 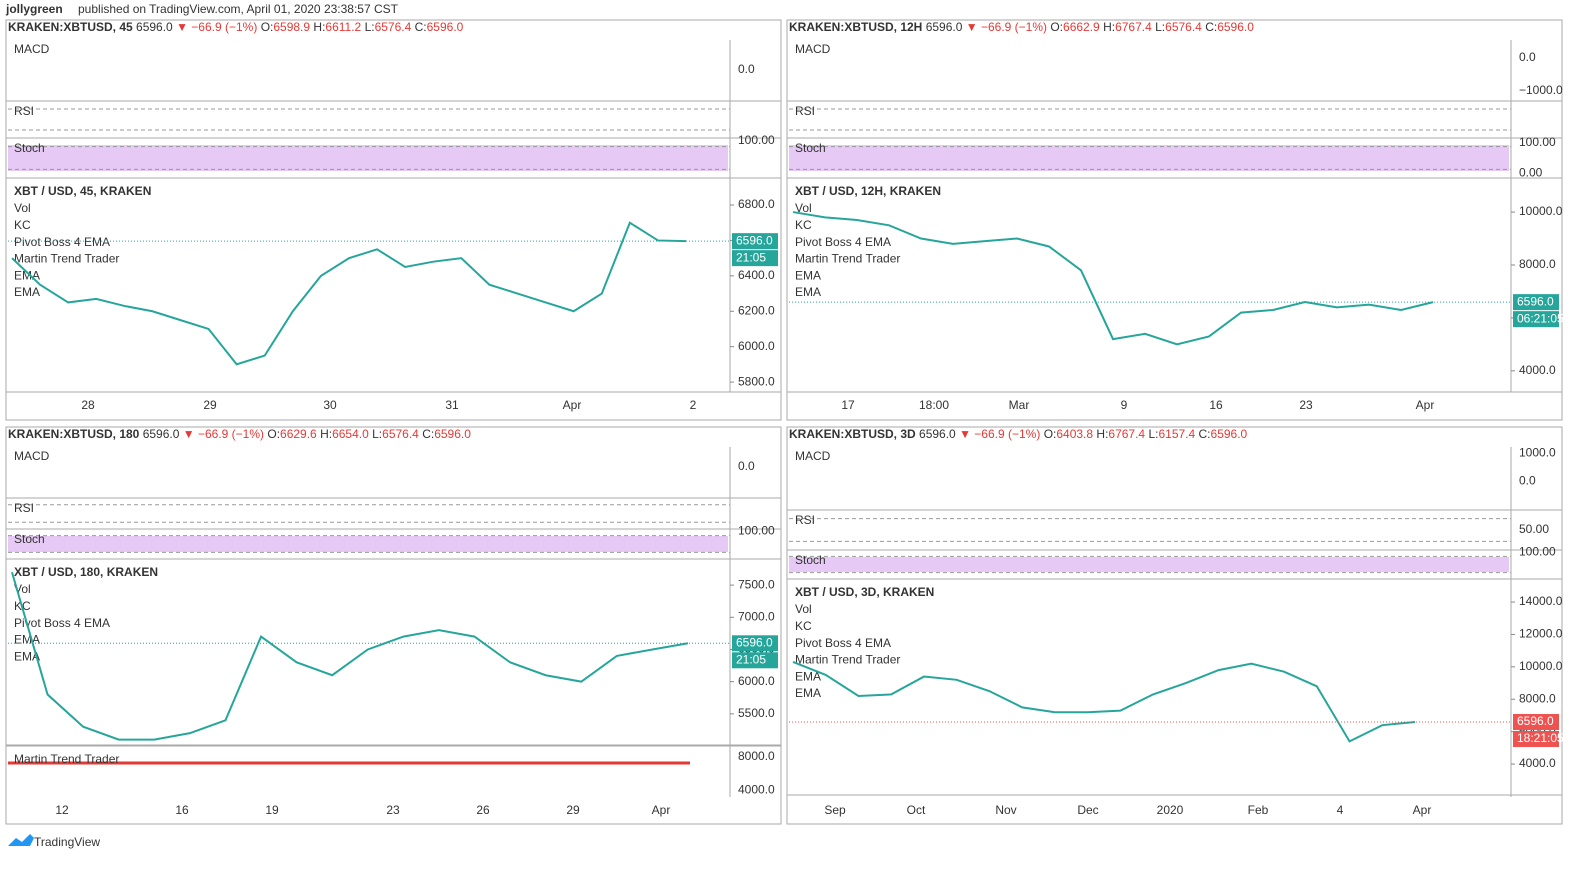 I want to click on chart-title: XBT / USD, 45, KRAKEN, so click(x=82, y=191).